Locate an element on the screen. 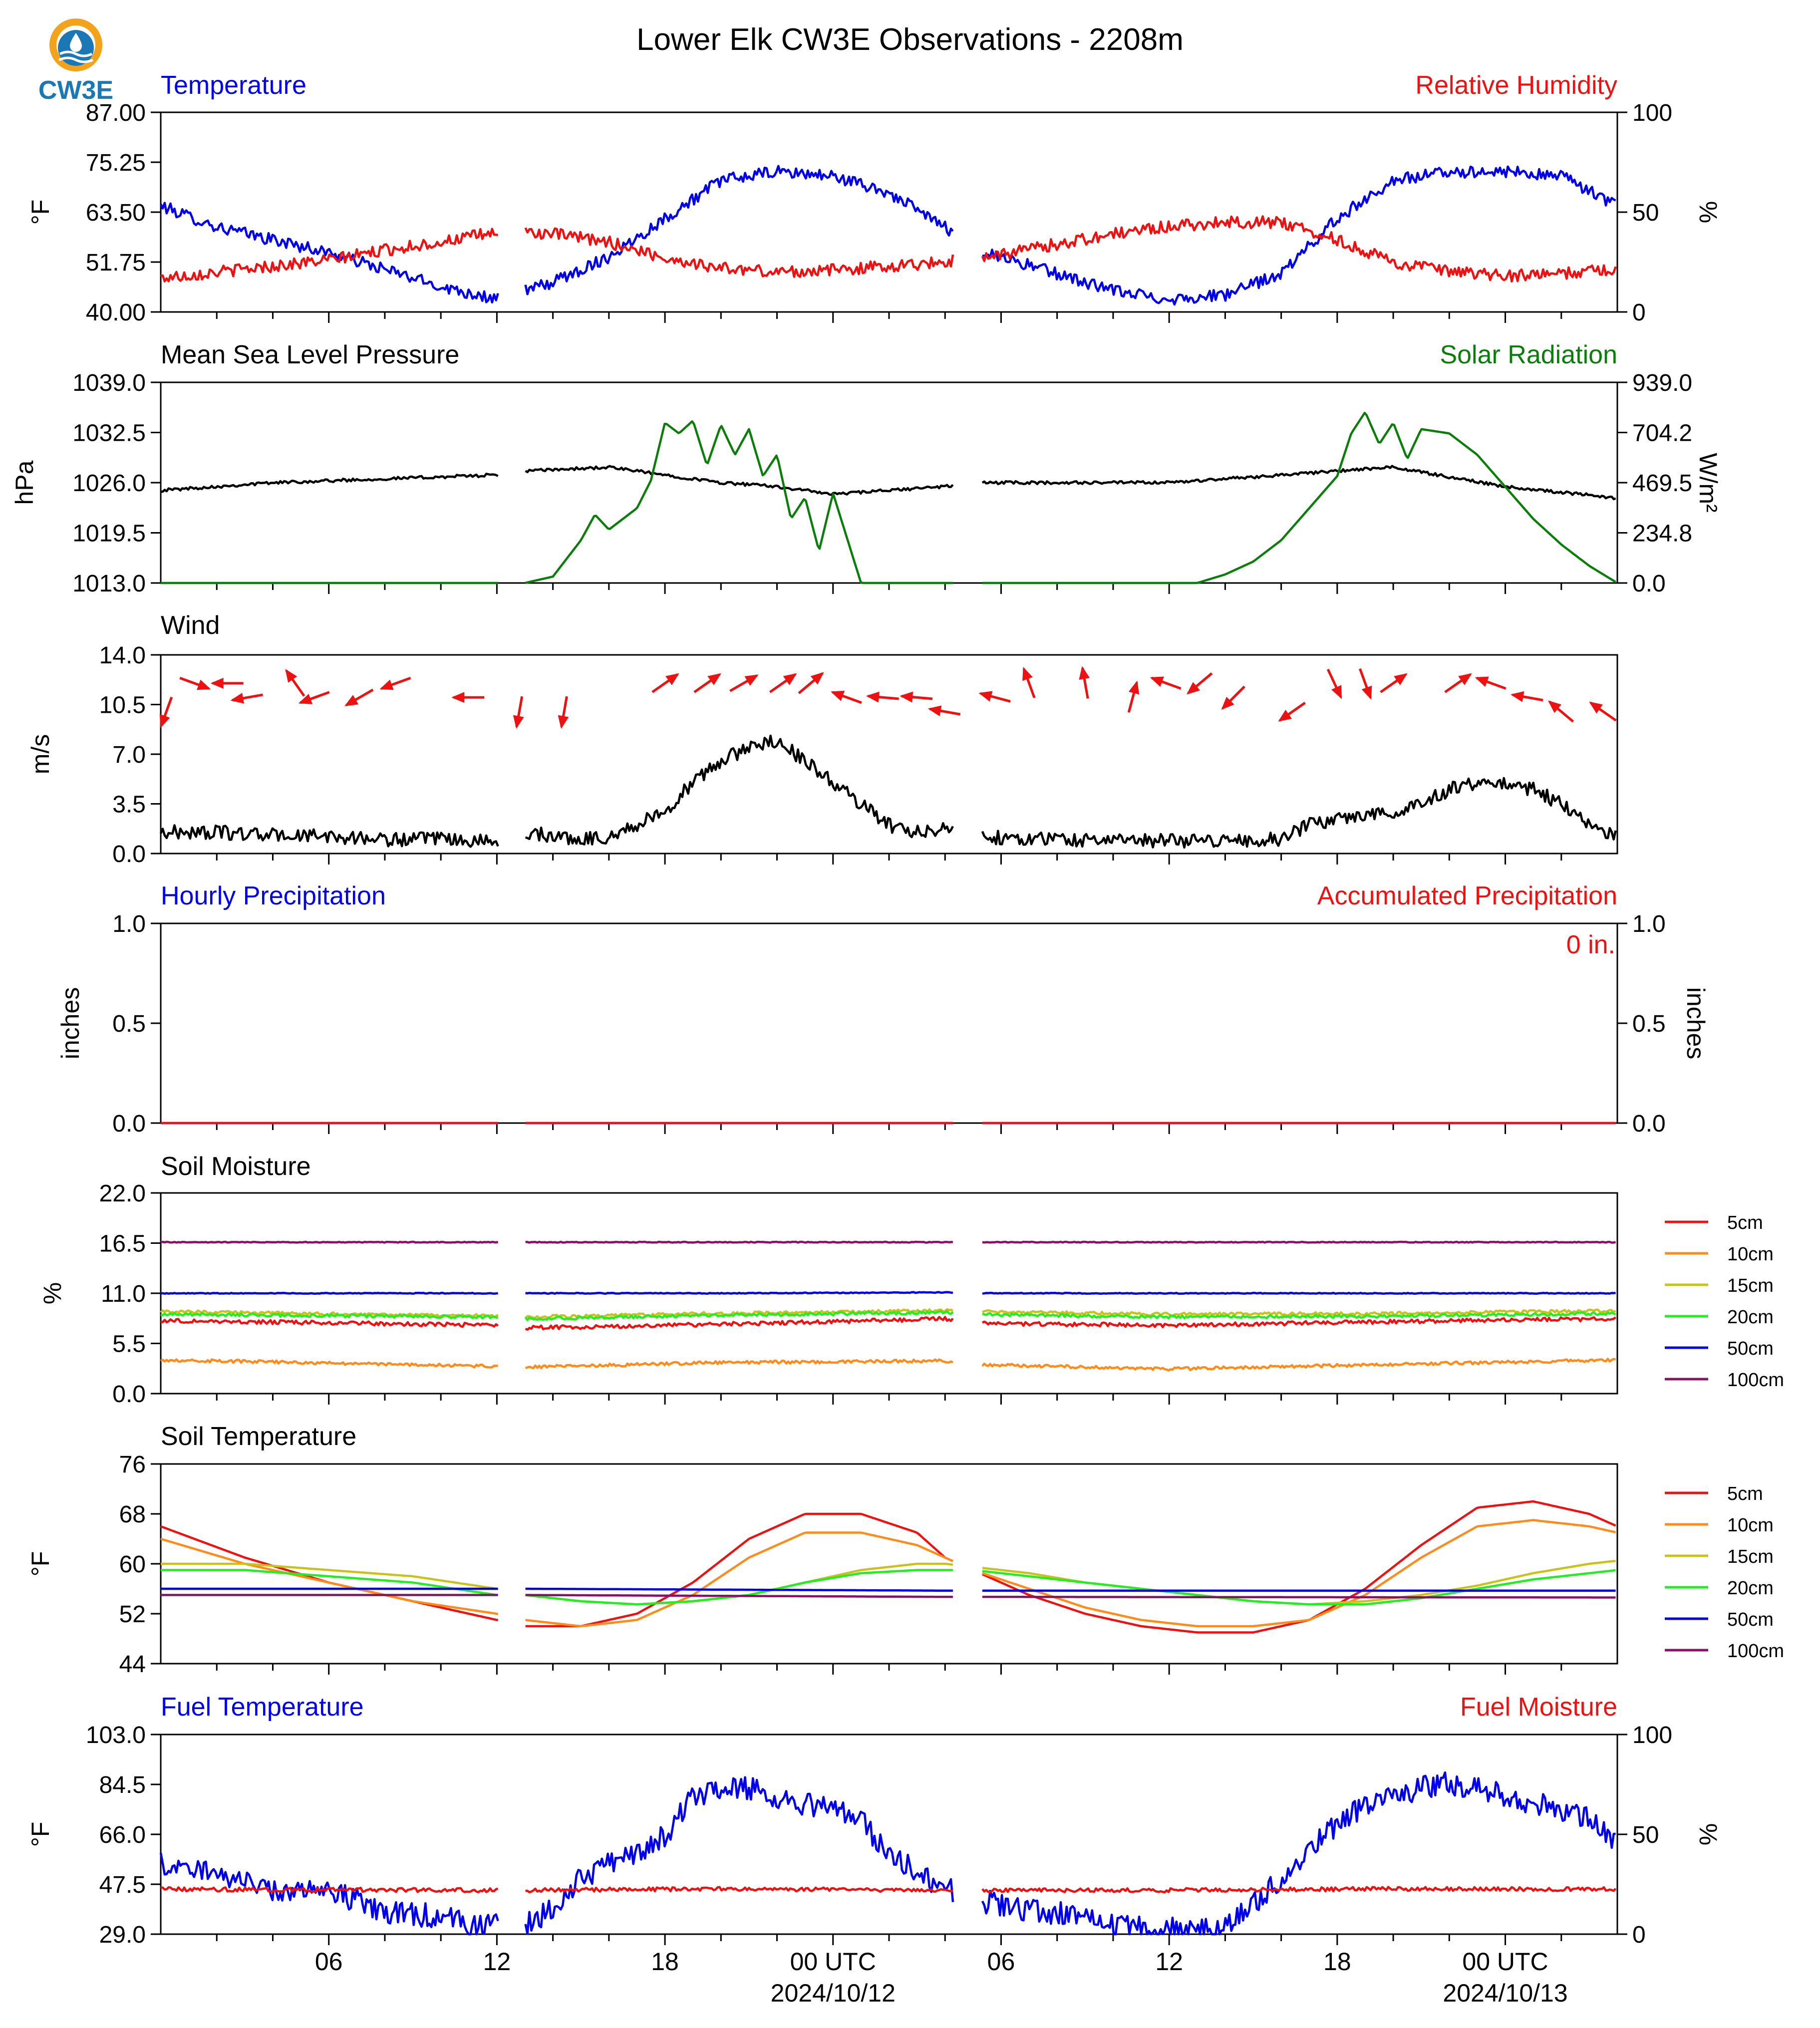  series-line-solar-radiation is located at coordinates (888, 497).